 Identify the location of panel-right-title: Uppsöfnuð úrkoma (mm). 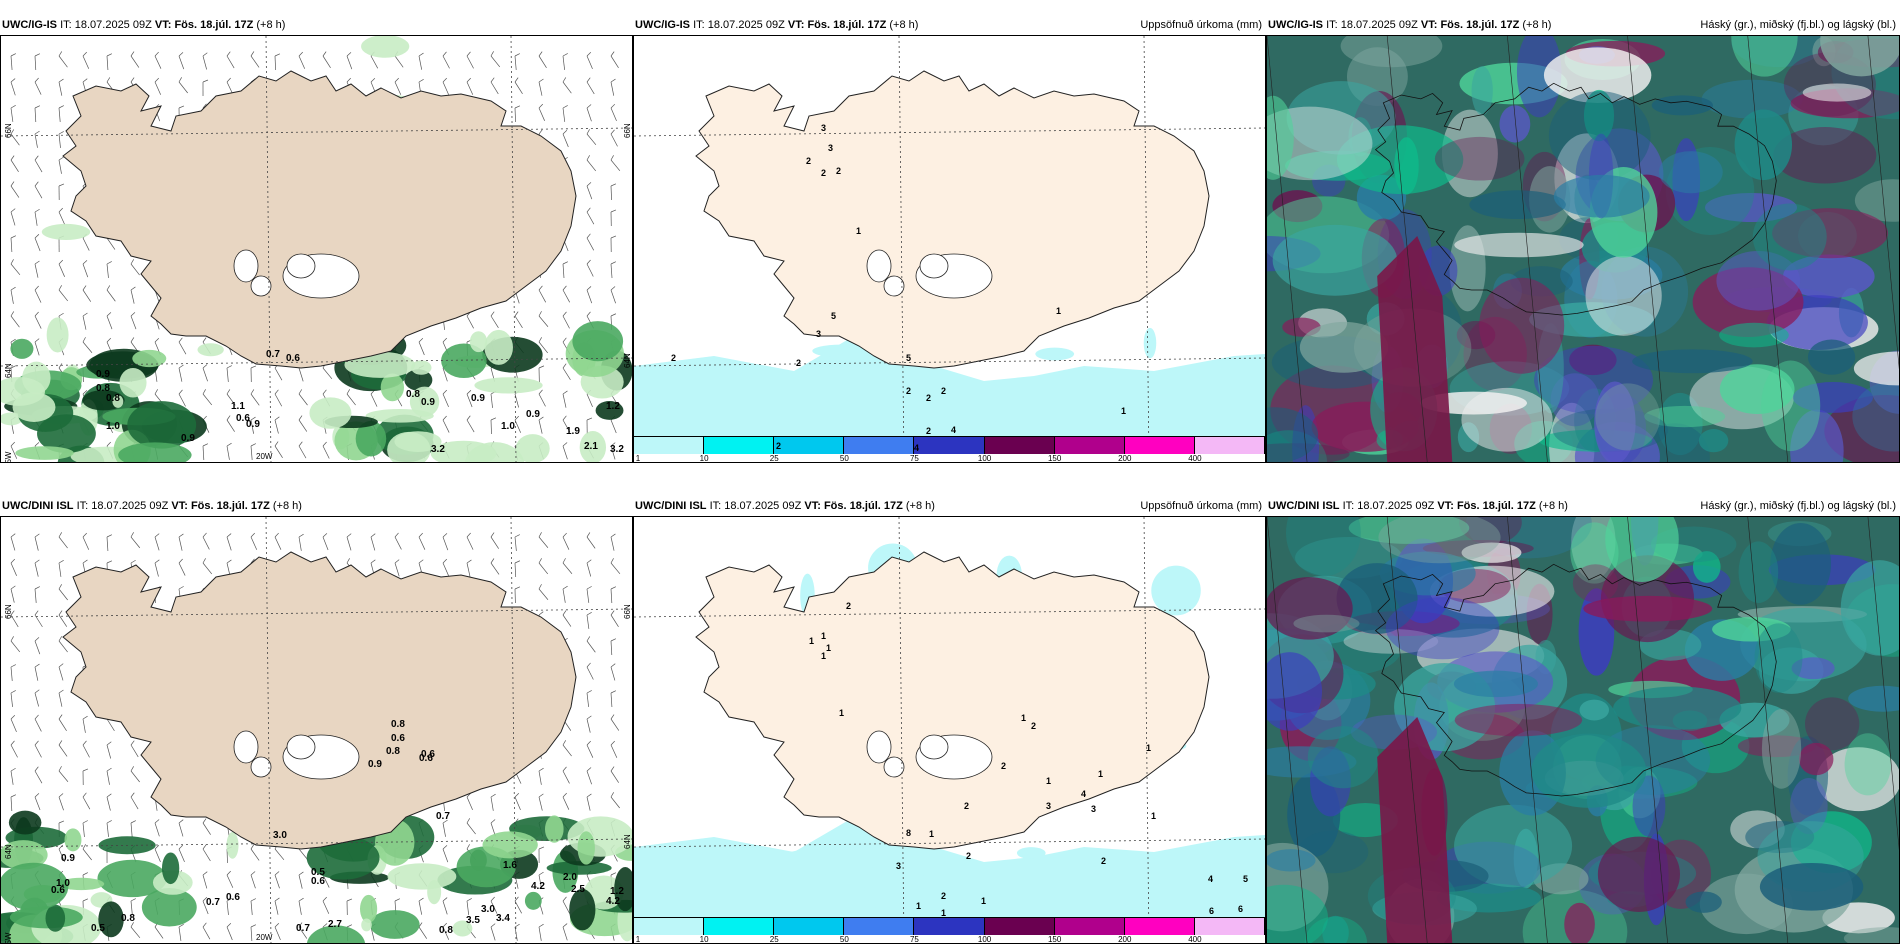
(1201, 25).